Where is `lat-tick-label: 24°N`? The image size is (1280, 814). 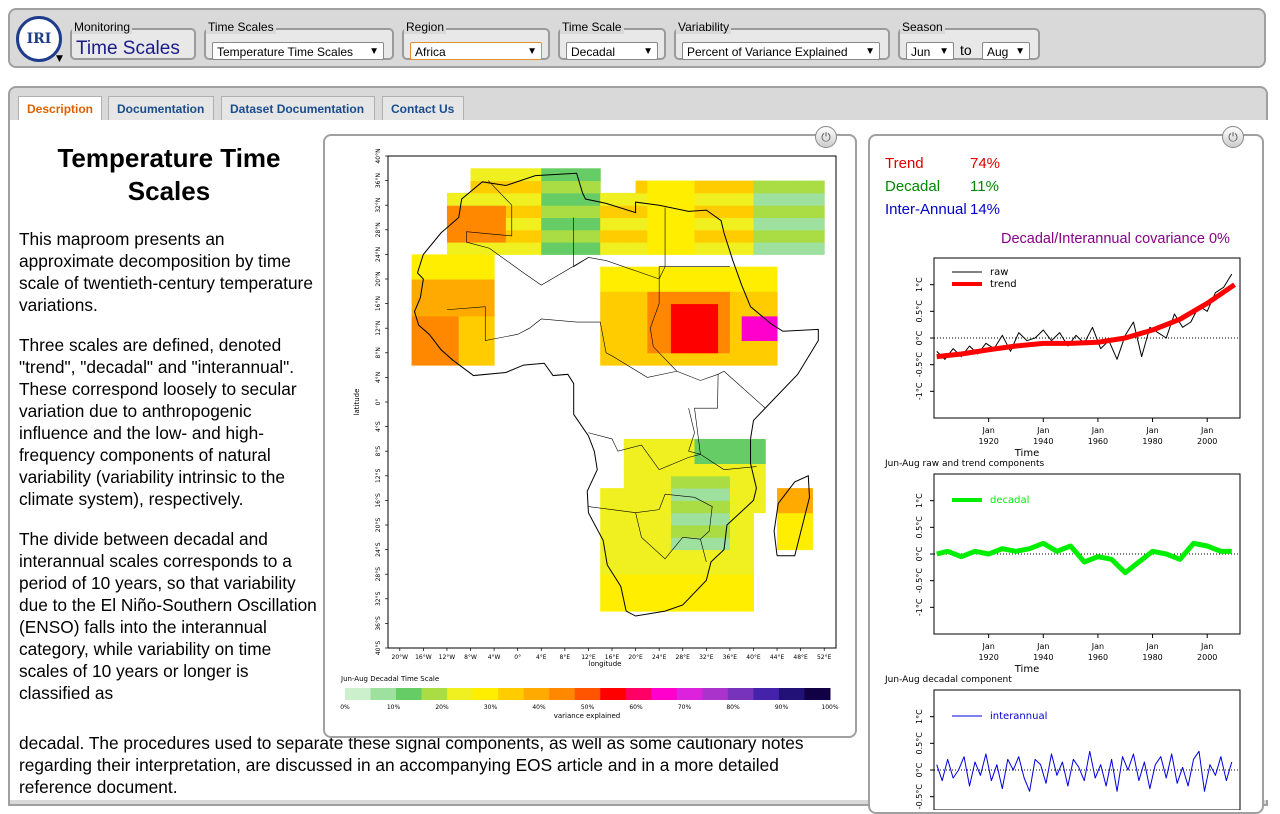
lat-tick-label: 24°N is located at coordinates (378, 254).